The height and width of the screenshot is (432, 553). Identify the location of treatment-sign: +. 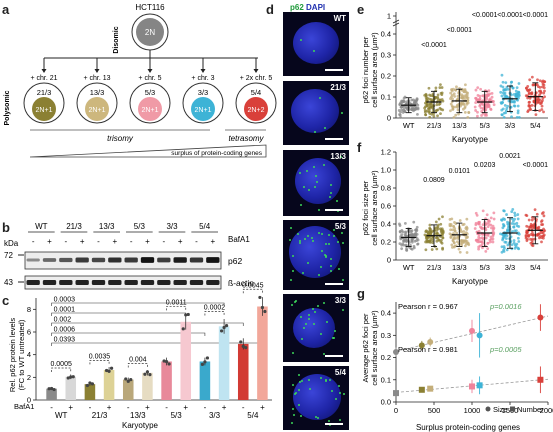
(82, 241).